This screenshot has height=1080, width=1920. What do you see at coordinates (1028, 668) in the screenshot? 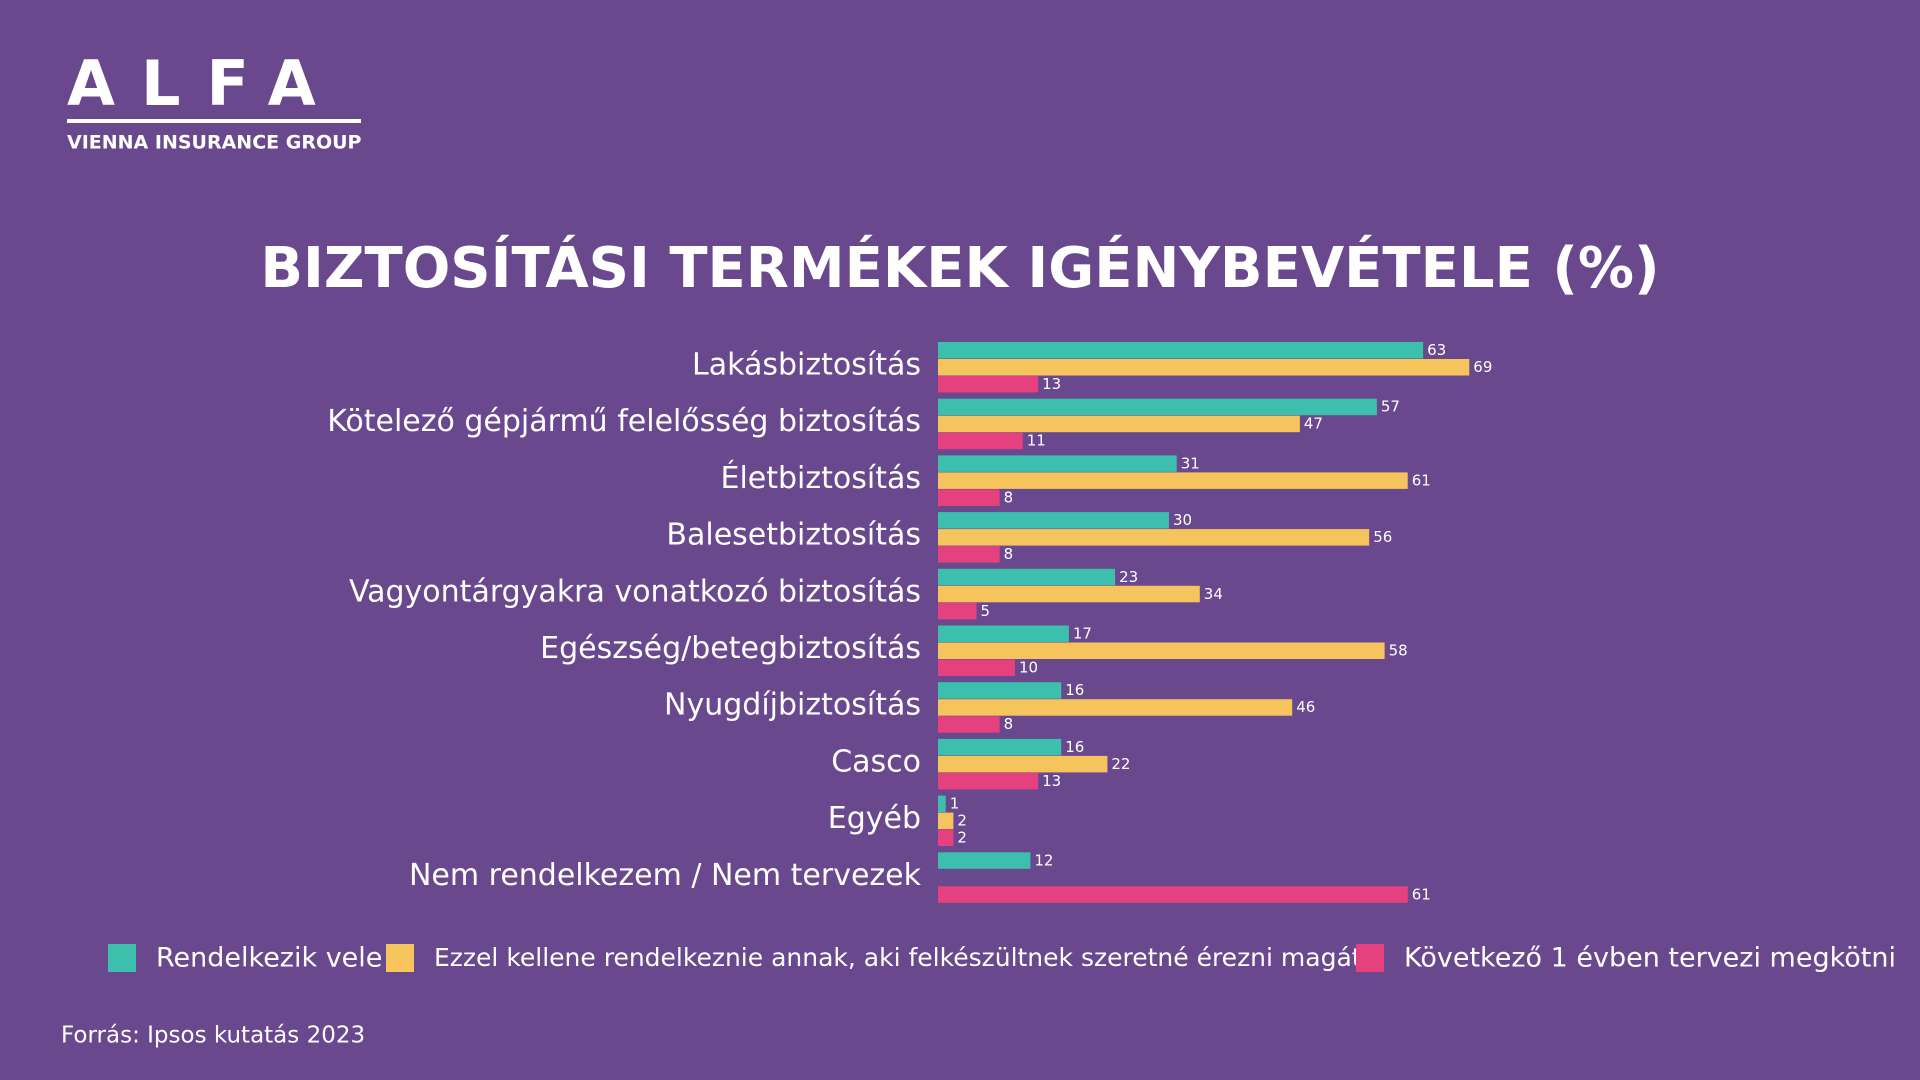
I see `value-label: 10` at bounding box center [1028, 668].